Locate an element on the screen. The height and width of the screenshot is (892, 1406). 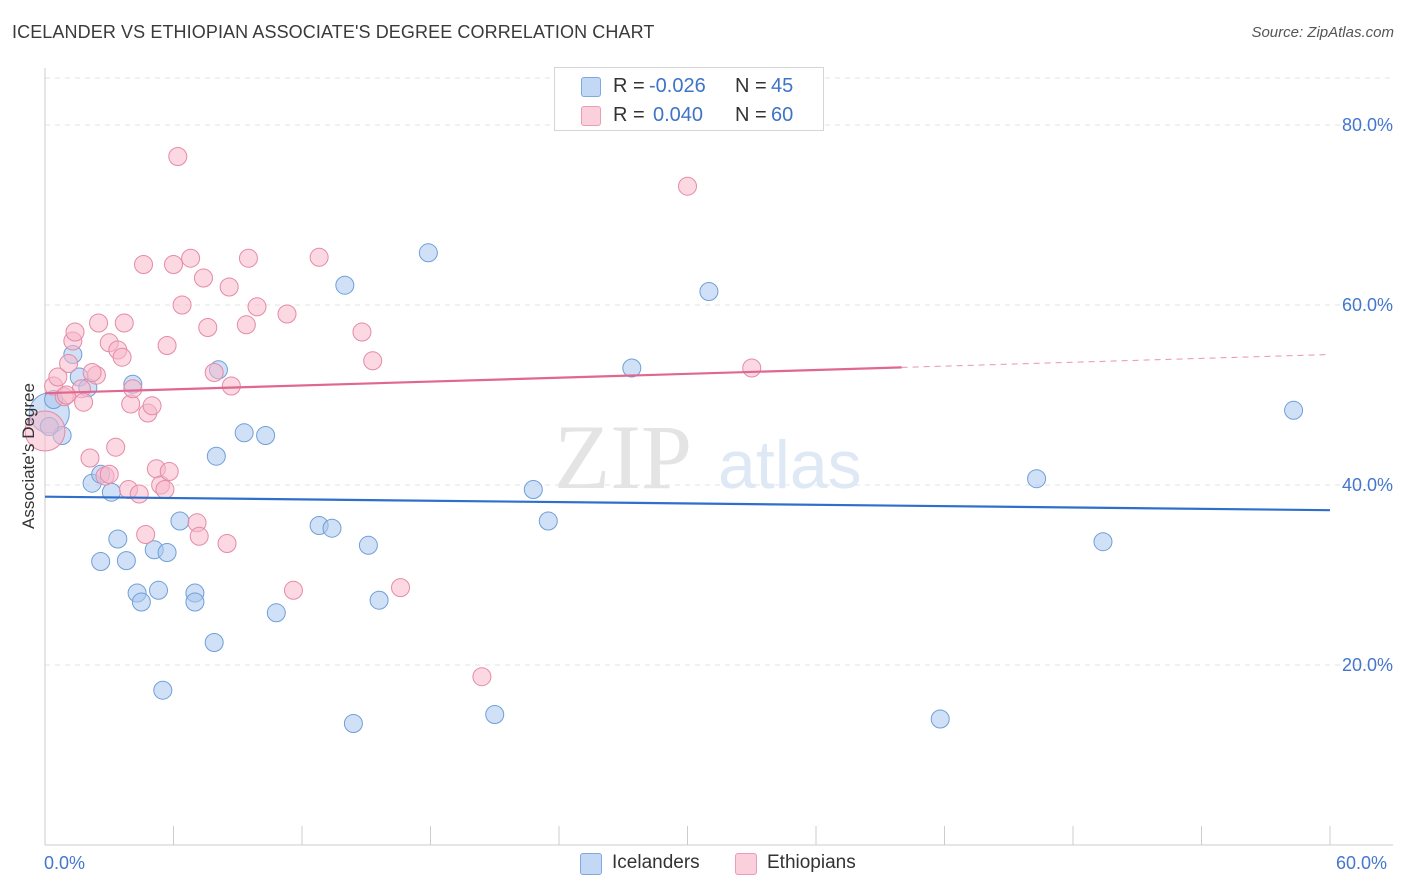
legend-row-icelanders: R = -0.026 N = 45 is located at coordinates (689, 87).